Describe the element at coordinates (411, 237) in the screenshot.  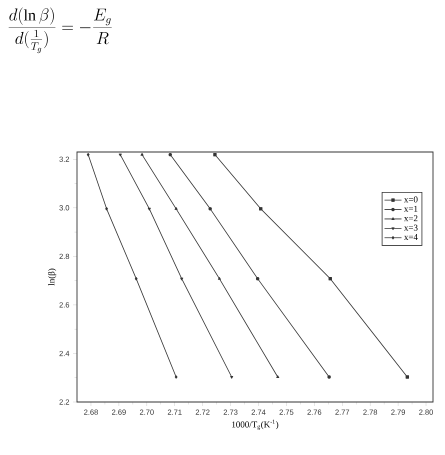
I see `legend-label: x=4` at that location.